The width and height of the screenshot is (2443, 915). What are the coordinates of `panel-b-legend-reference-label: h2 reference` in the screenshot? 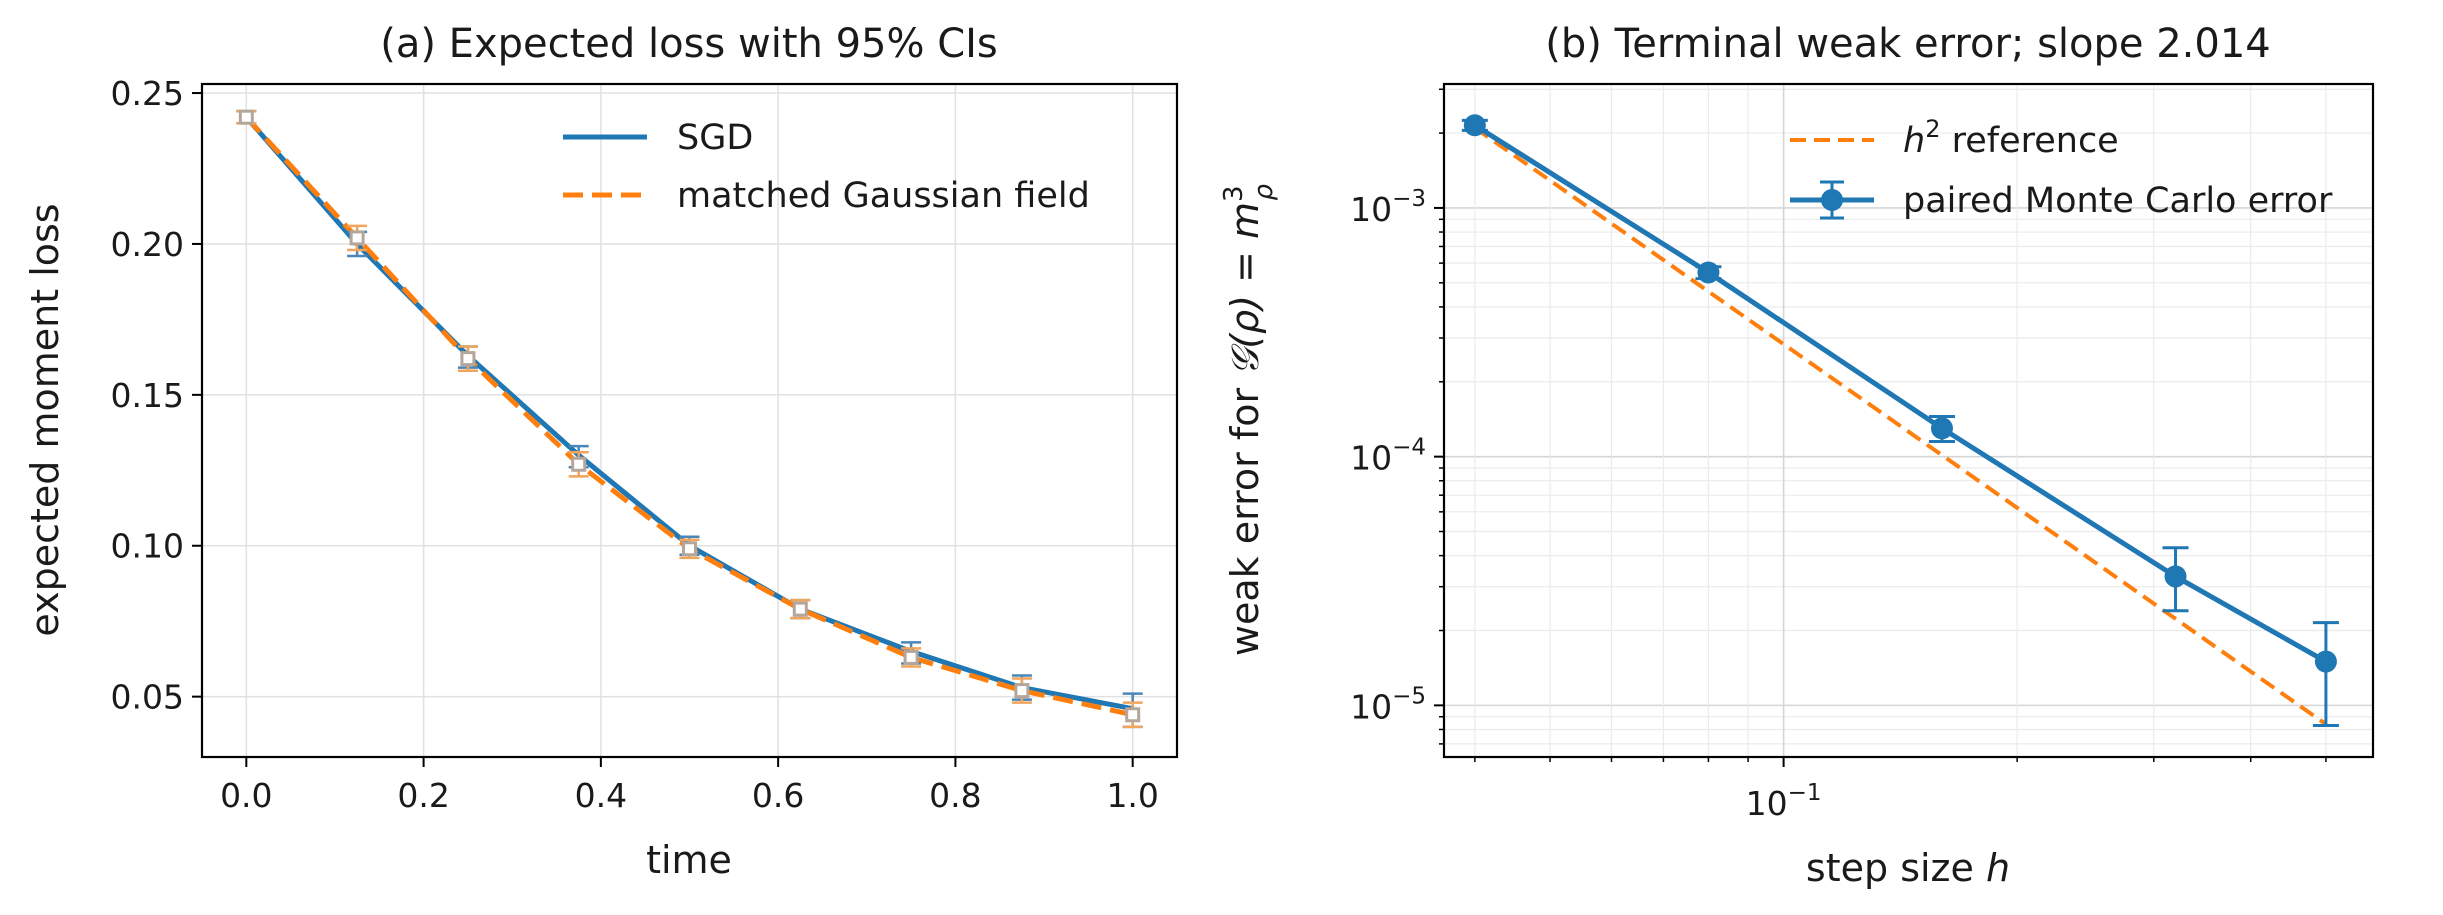 It's located at (2011, 138).